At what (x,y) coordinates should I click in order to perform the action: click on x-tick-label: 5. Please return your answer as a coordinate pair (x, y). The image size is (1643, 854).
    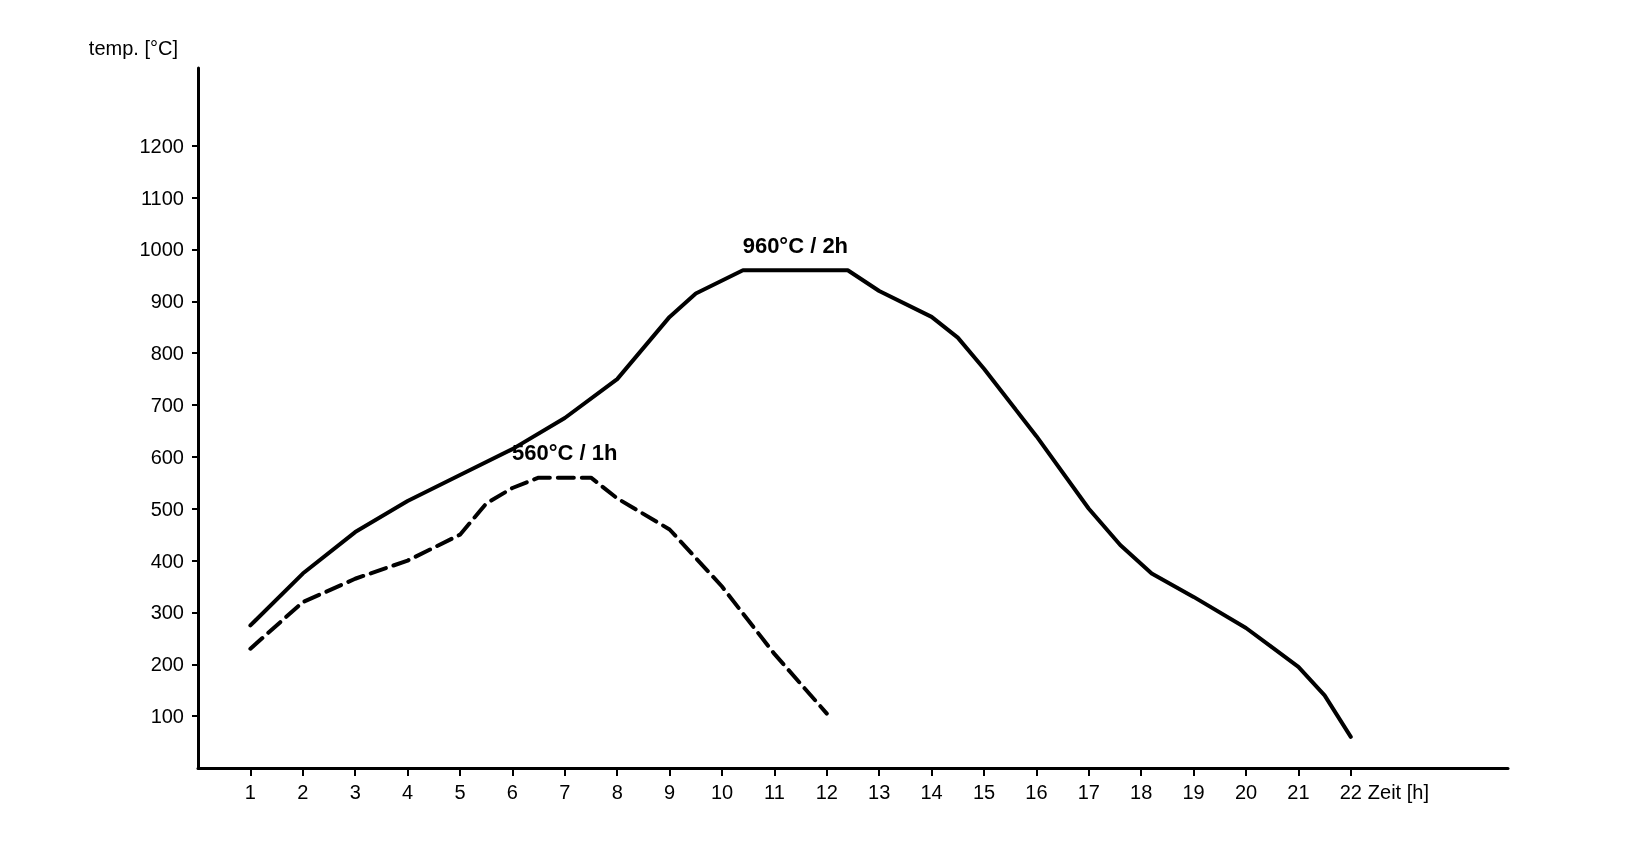
    Looking at the image, I should click on (460, 792).